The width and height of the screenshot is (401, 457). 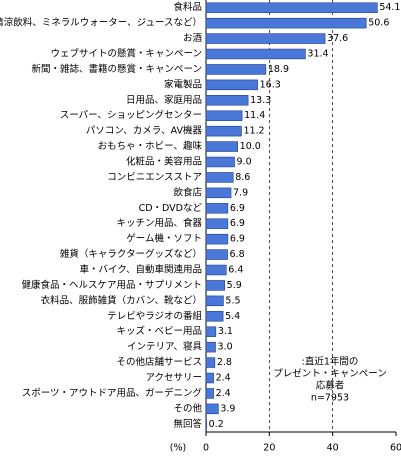 I want to click on annotation: 応募者, so click(x=330, y=386).